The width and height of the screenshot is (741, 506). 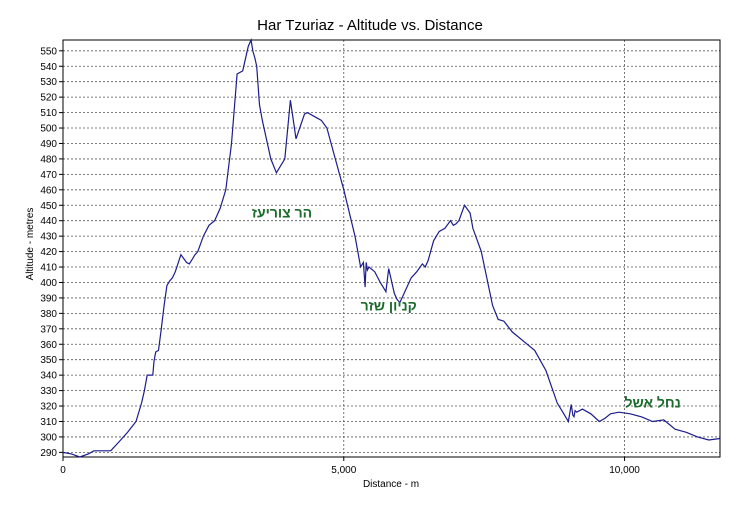 I want to click on annotation-label: הר צוריעז, so click(x=282, y=213).